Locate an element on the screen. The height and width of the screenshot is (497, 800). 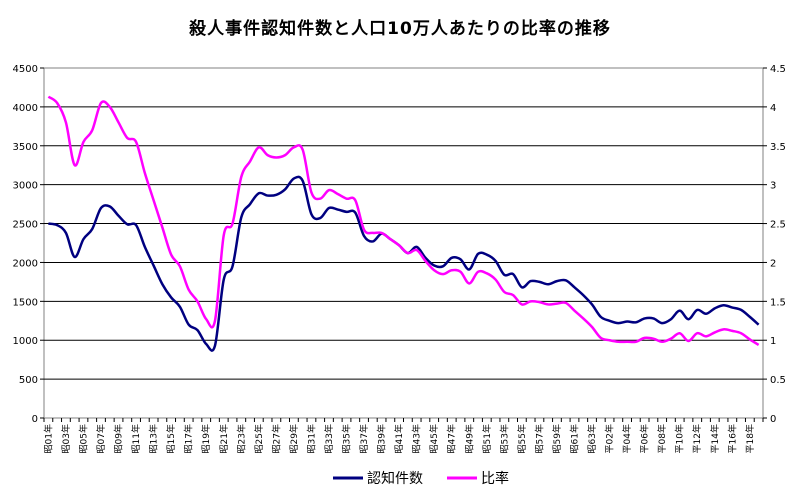
x-tick-label: 昭01年 is located at coordinates (48, 438).